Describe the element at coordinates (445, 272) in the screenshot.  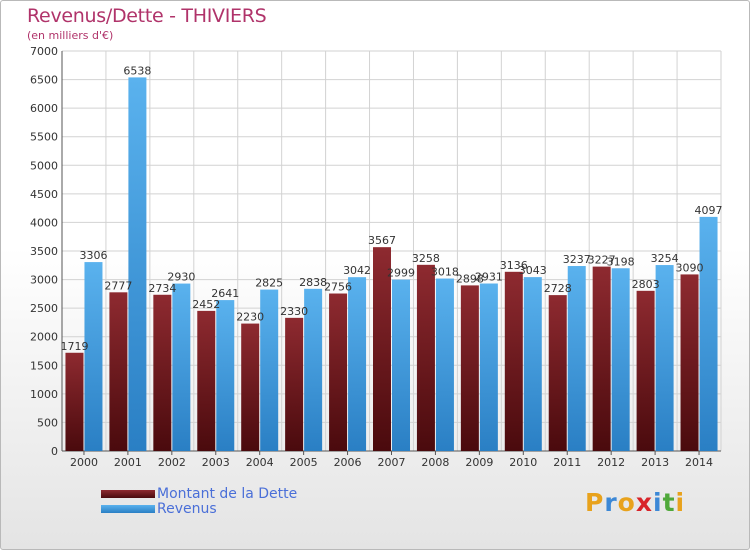
I see `data-label-revenus-2008: 3018` at that location.